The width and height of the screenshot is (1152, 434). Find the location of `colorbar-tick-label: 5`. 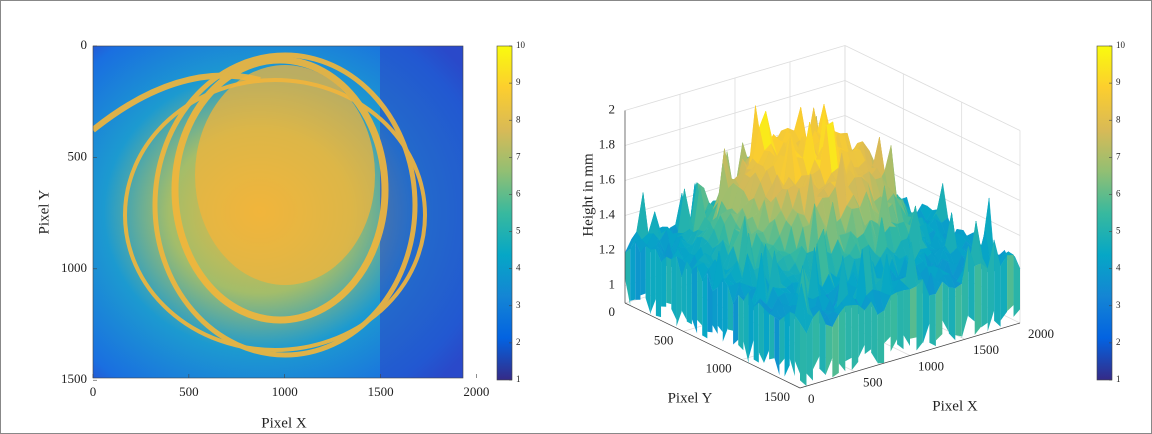

colorbar-tick-label: 5 is located at coordinates (1118, 231).